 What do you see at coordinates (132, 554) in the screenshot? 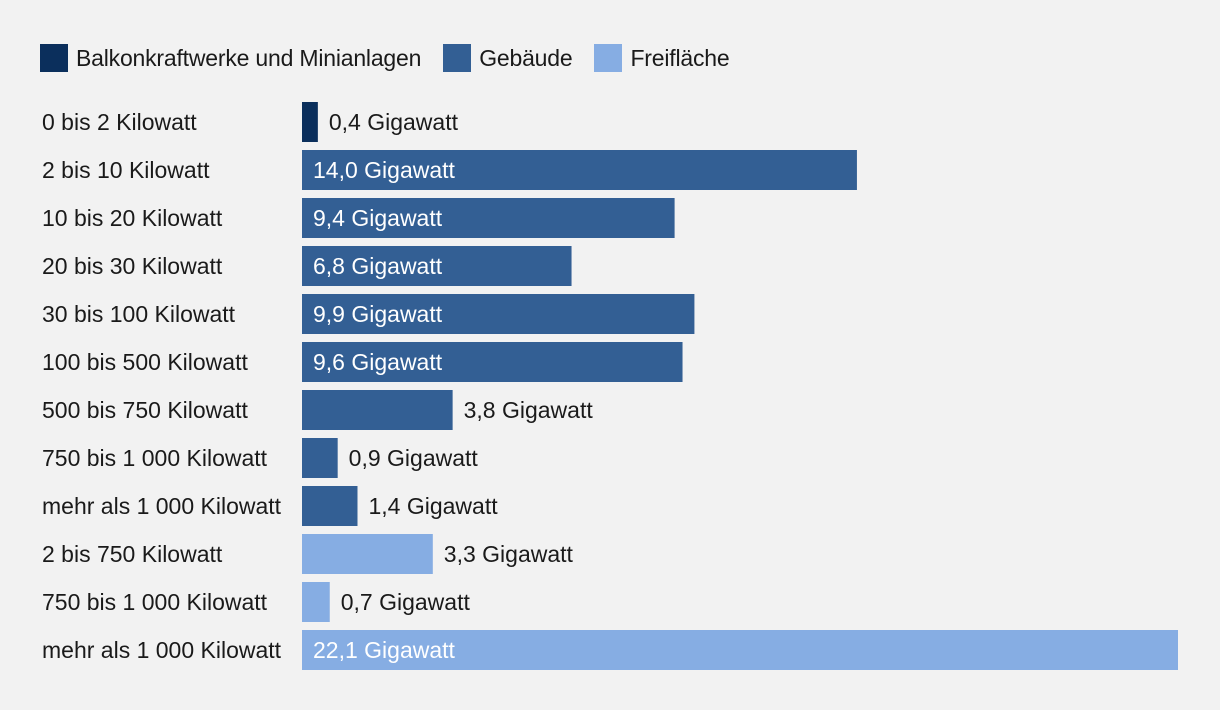
I see `category-label: 2 bis 750 Kilowatt` at bounding box center [132, 554].